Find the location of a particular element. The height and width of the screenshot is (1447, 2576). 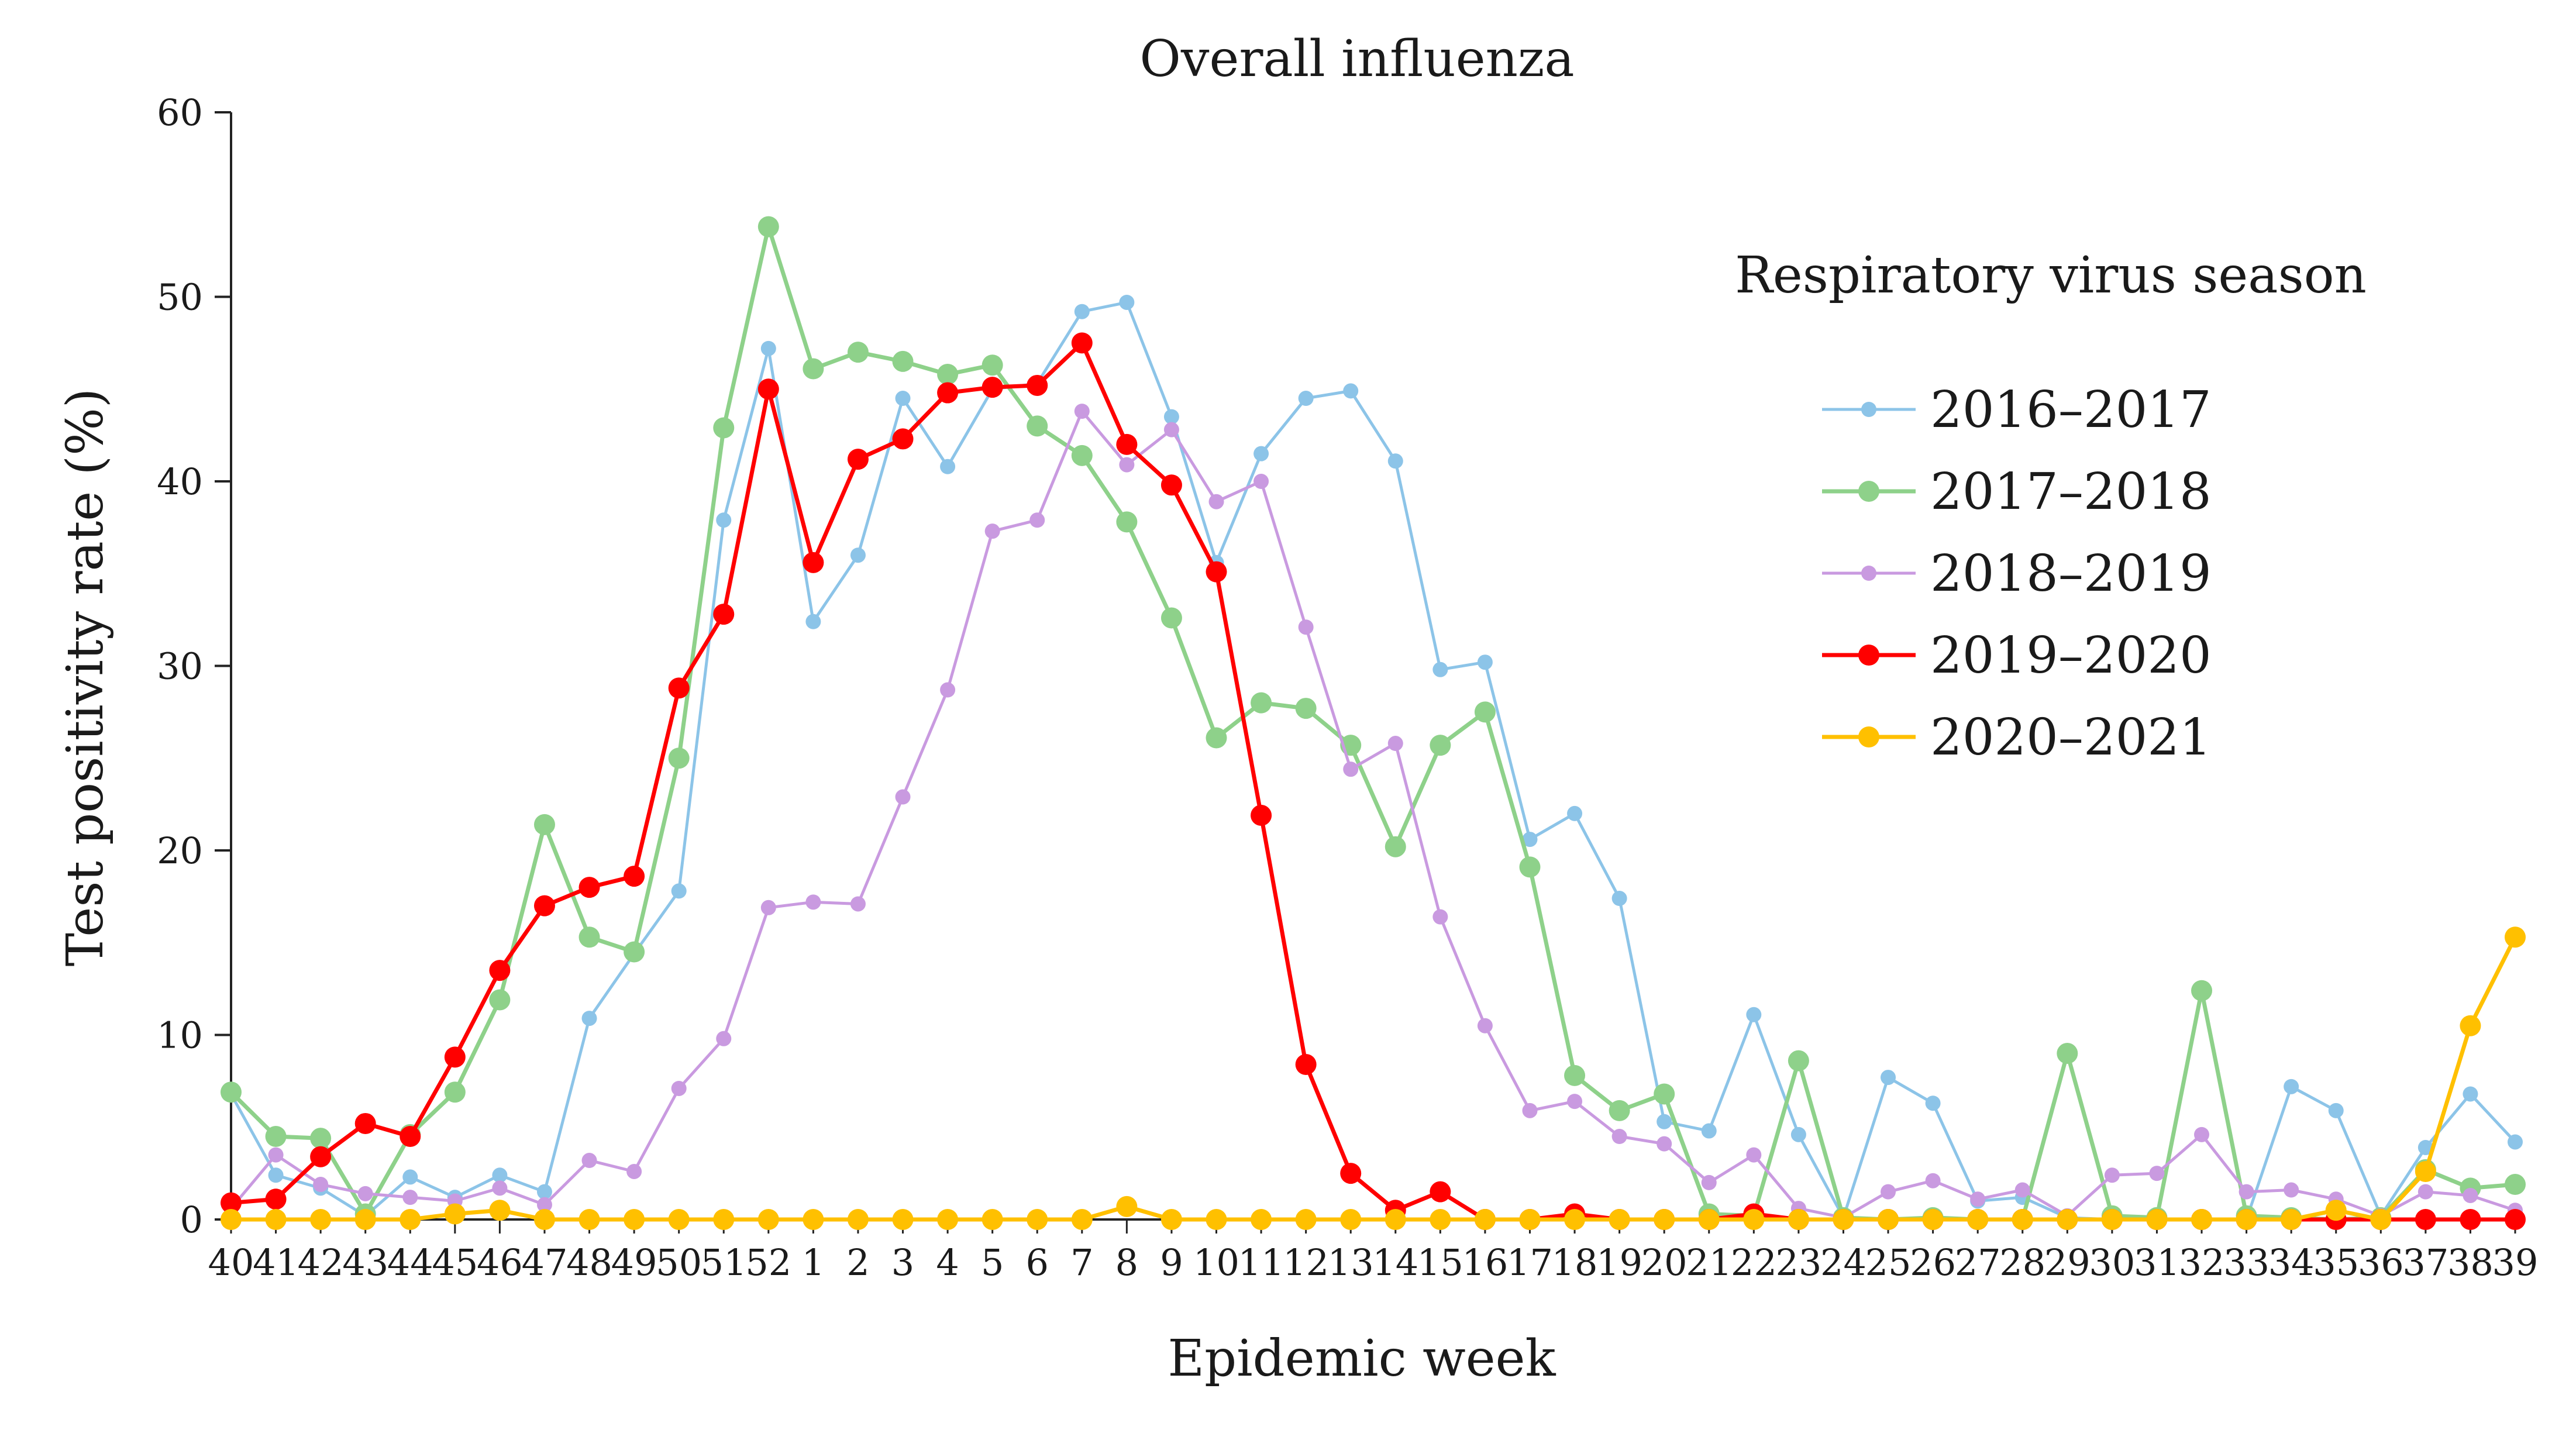

x-tick-label: 2 is located at coordinates (857, 1262).